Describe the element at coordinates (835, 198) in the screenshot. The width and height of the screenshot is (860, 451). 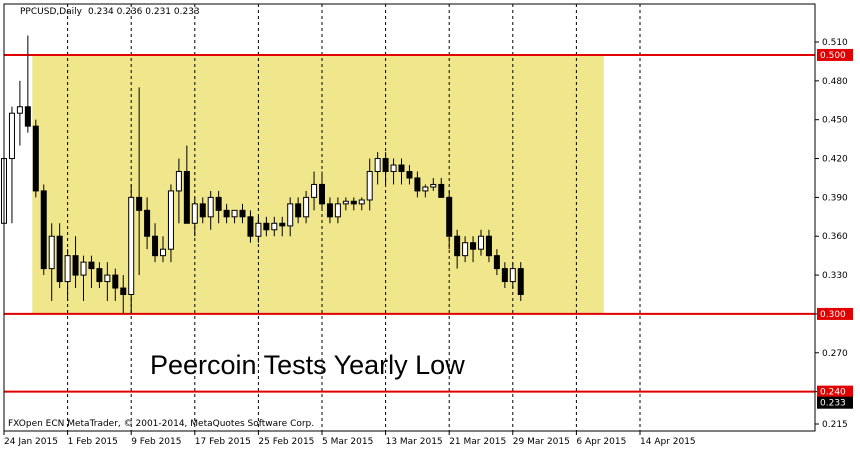
I see `y-tick-label: 0.390` at that location.